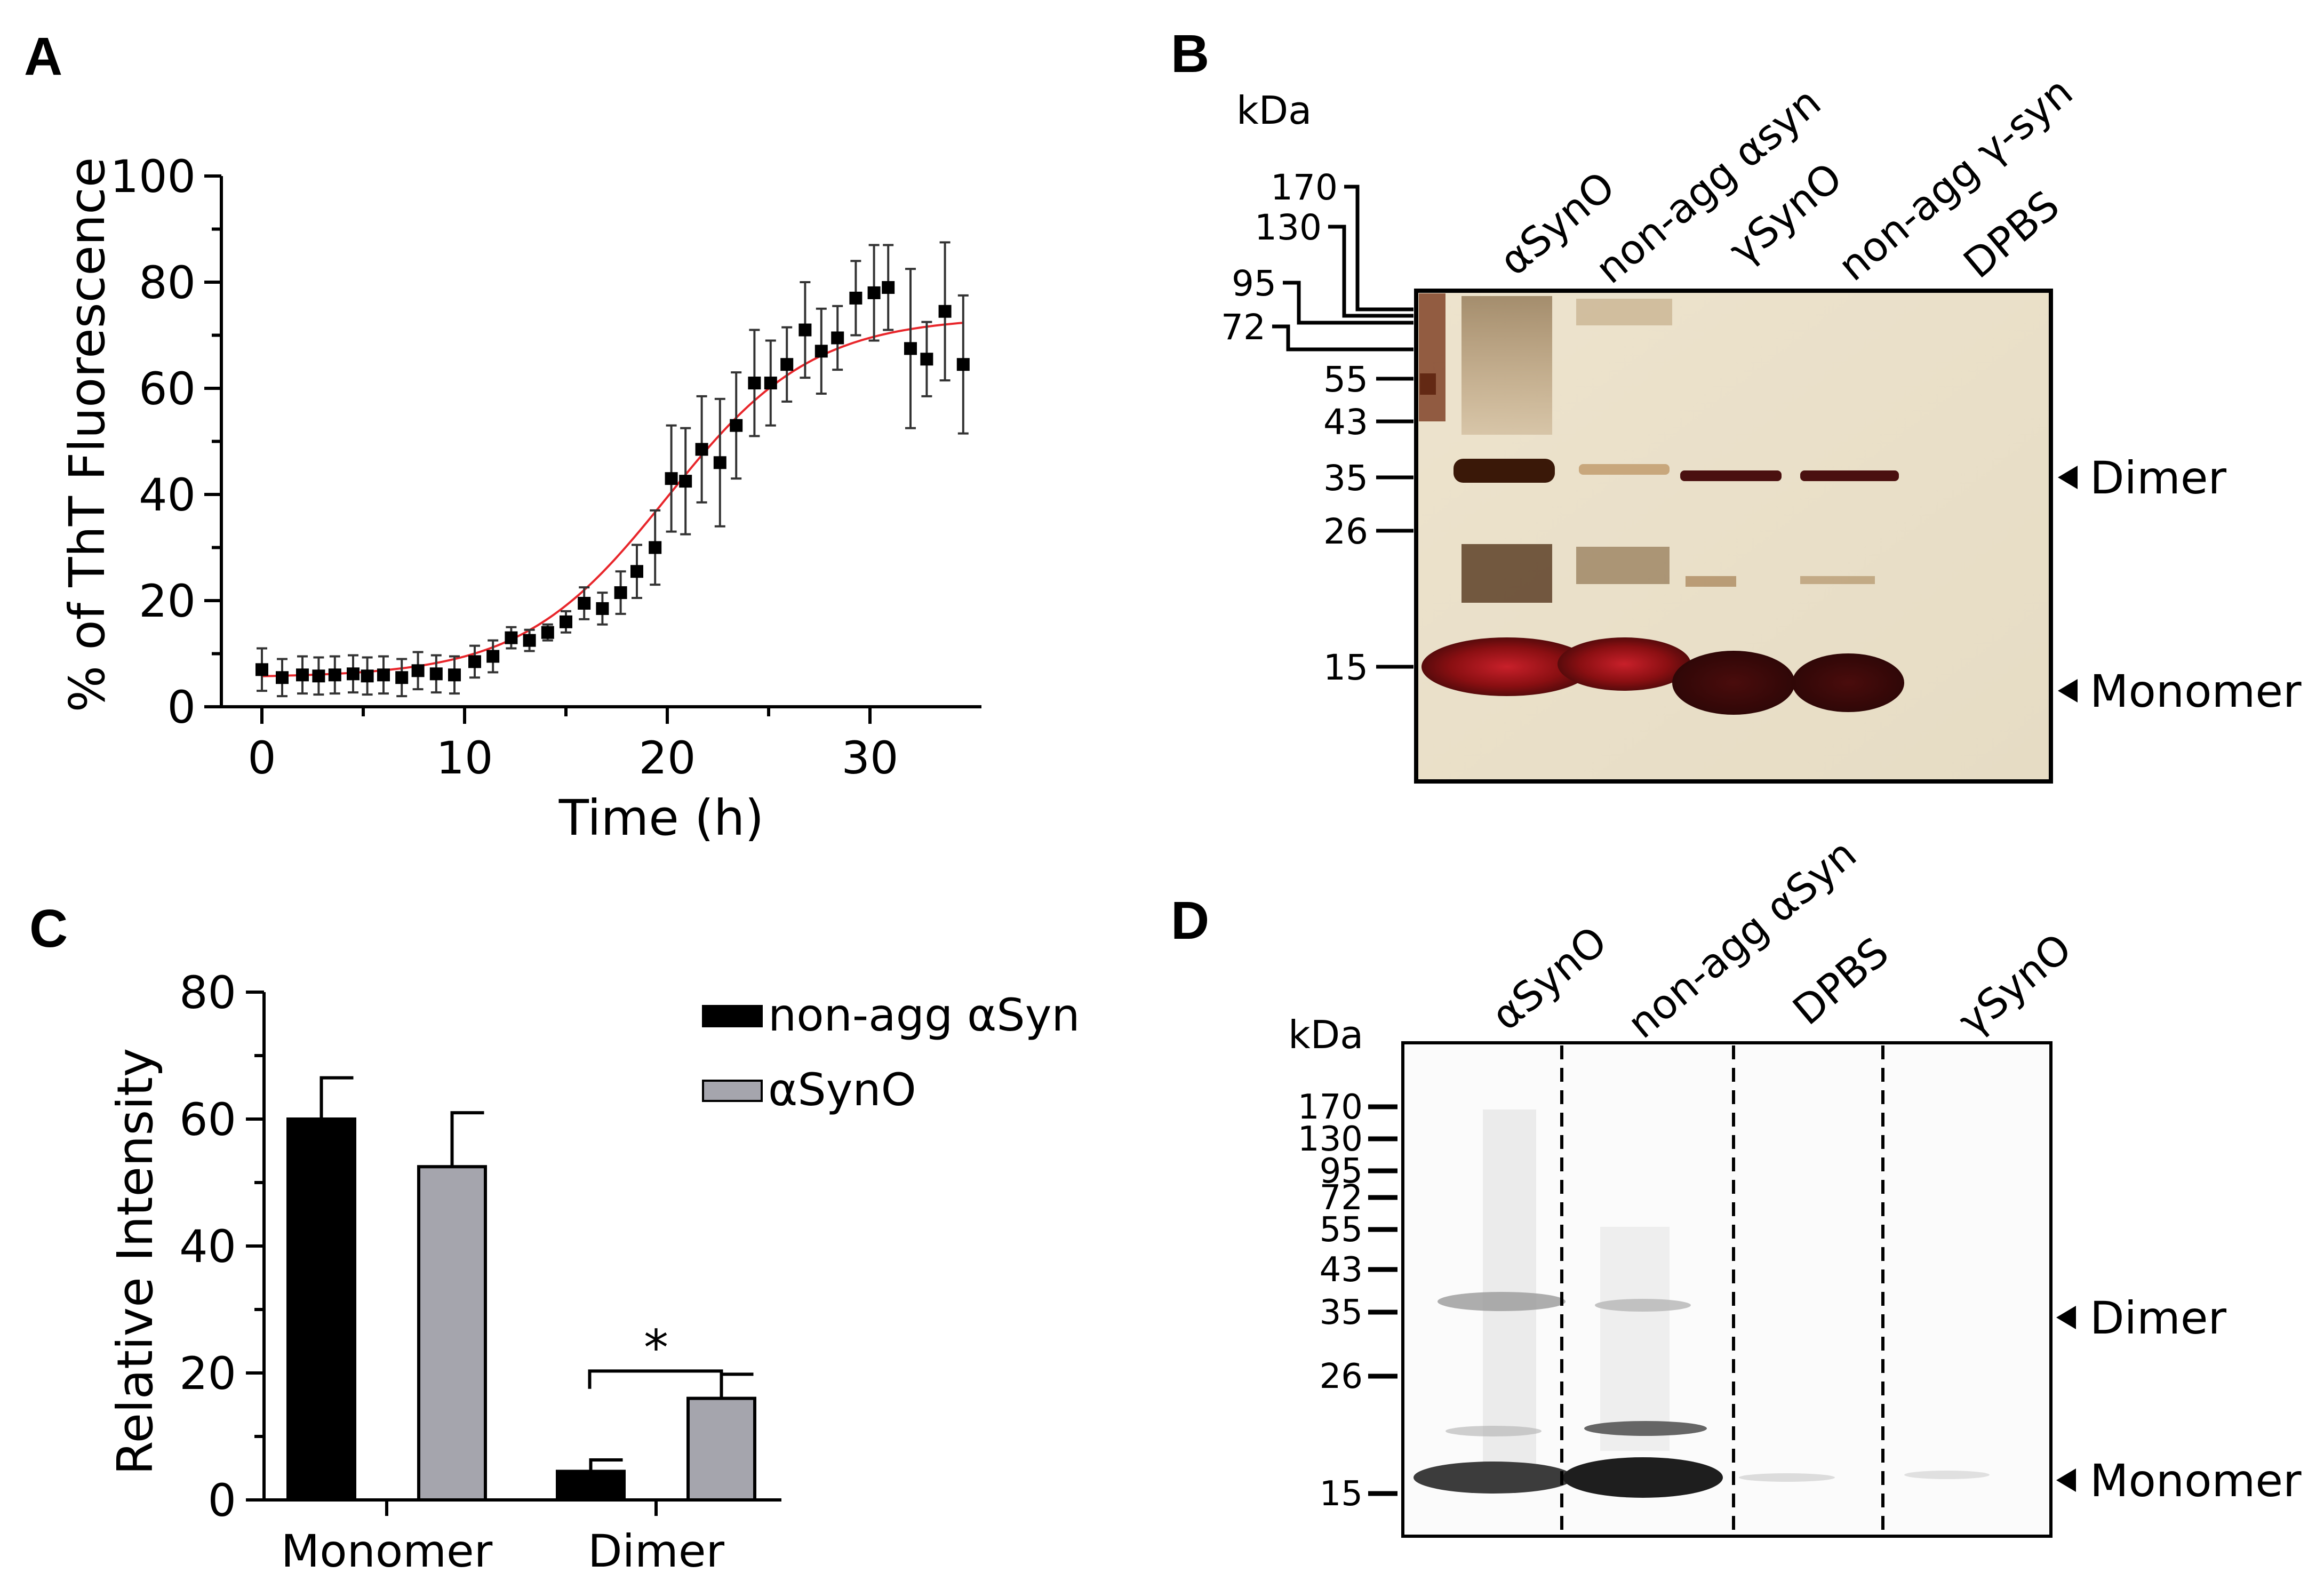 Image resolution: width=2324 pixels, height=1589 pixels. What do you see at coordinates (1341, 1171) in the screenshot?
I see `mw-marker-label: 95` at bounding box center [1341, 1171].